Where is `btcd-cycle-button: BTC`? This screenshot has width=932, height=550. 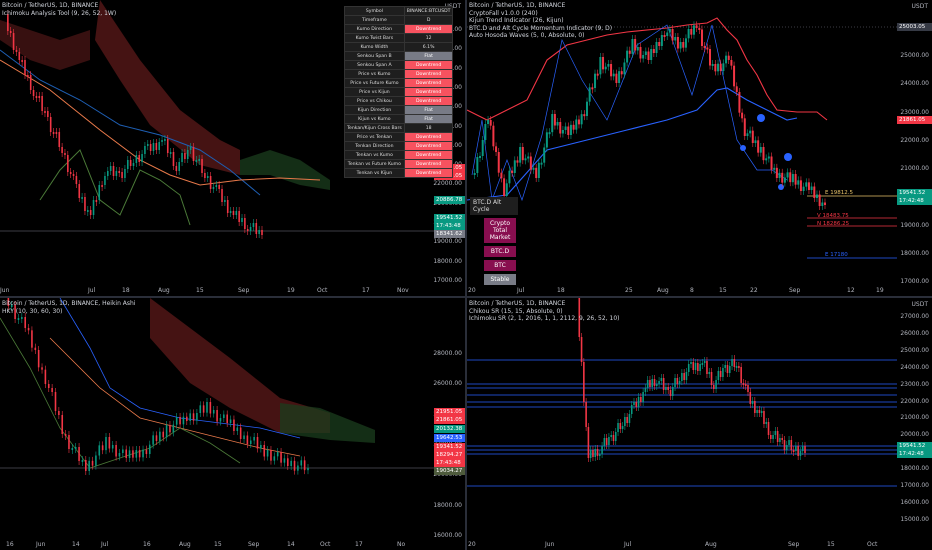 btcd-cycle-button: BTC is located at coordinates (500, 265).